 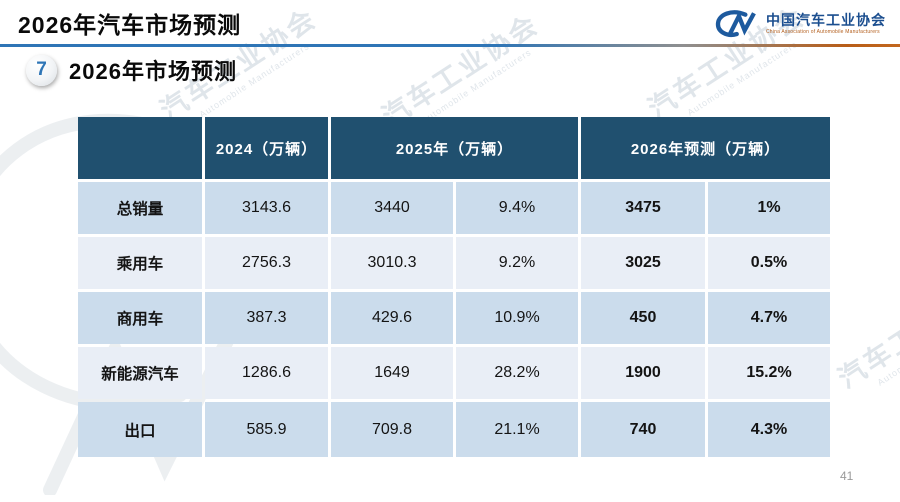 What do you see at coordinates (705, 148) in the screenshot?
I see `header-2026: 2026年预测（万辆）` at bounding box center [705, 148].